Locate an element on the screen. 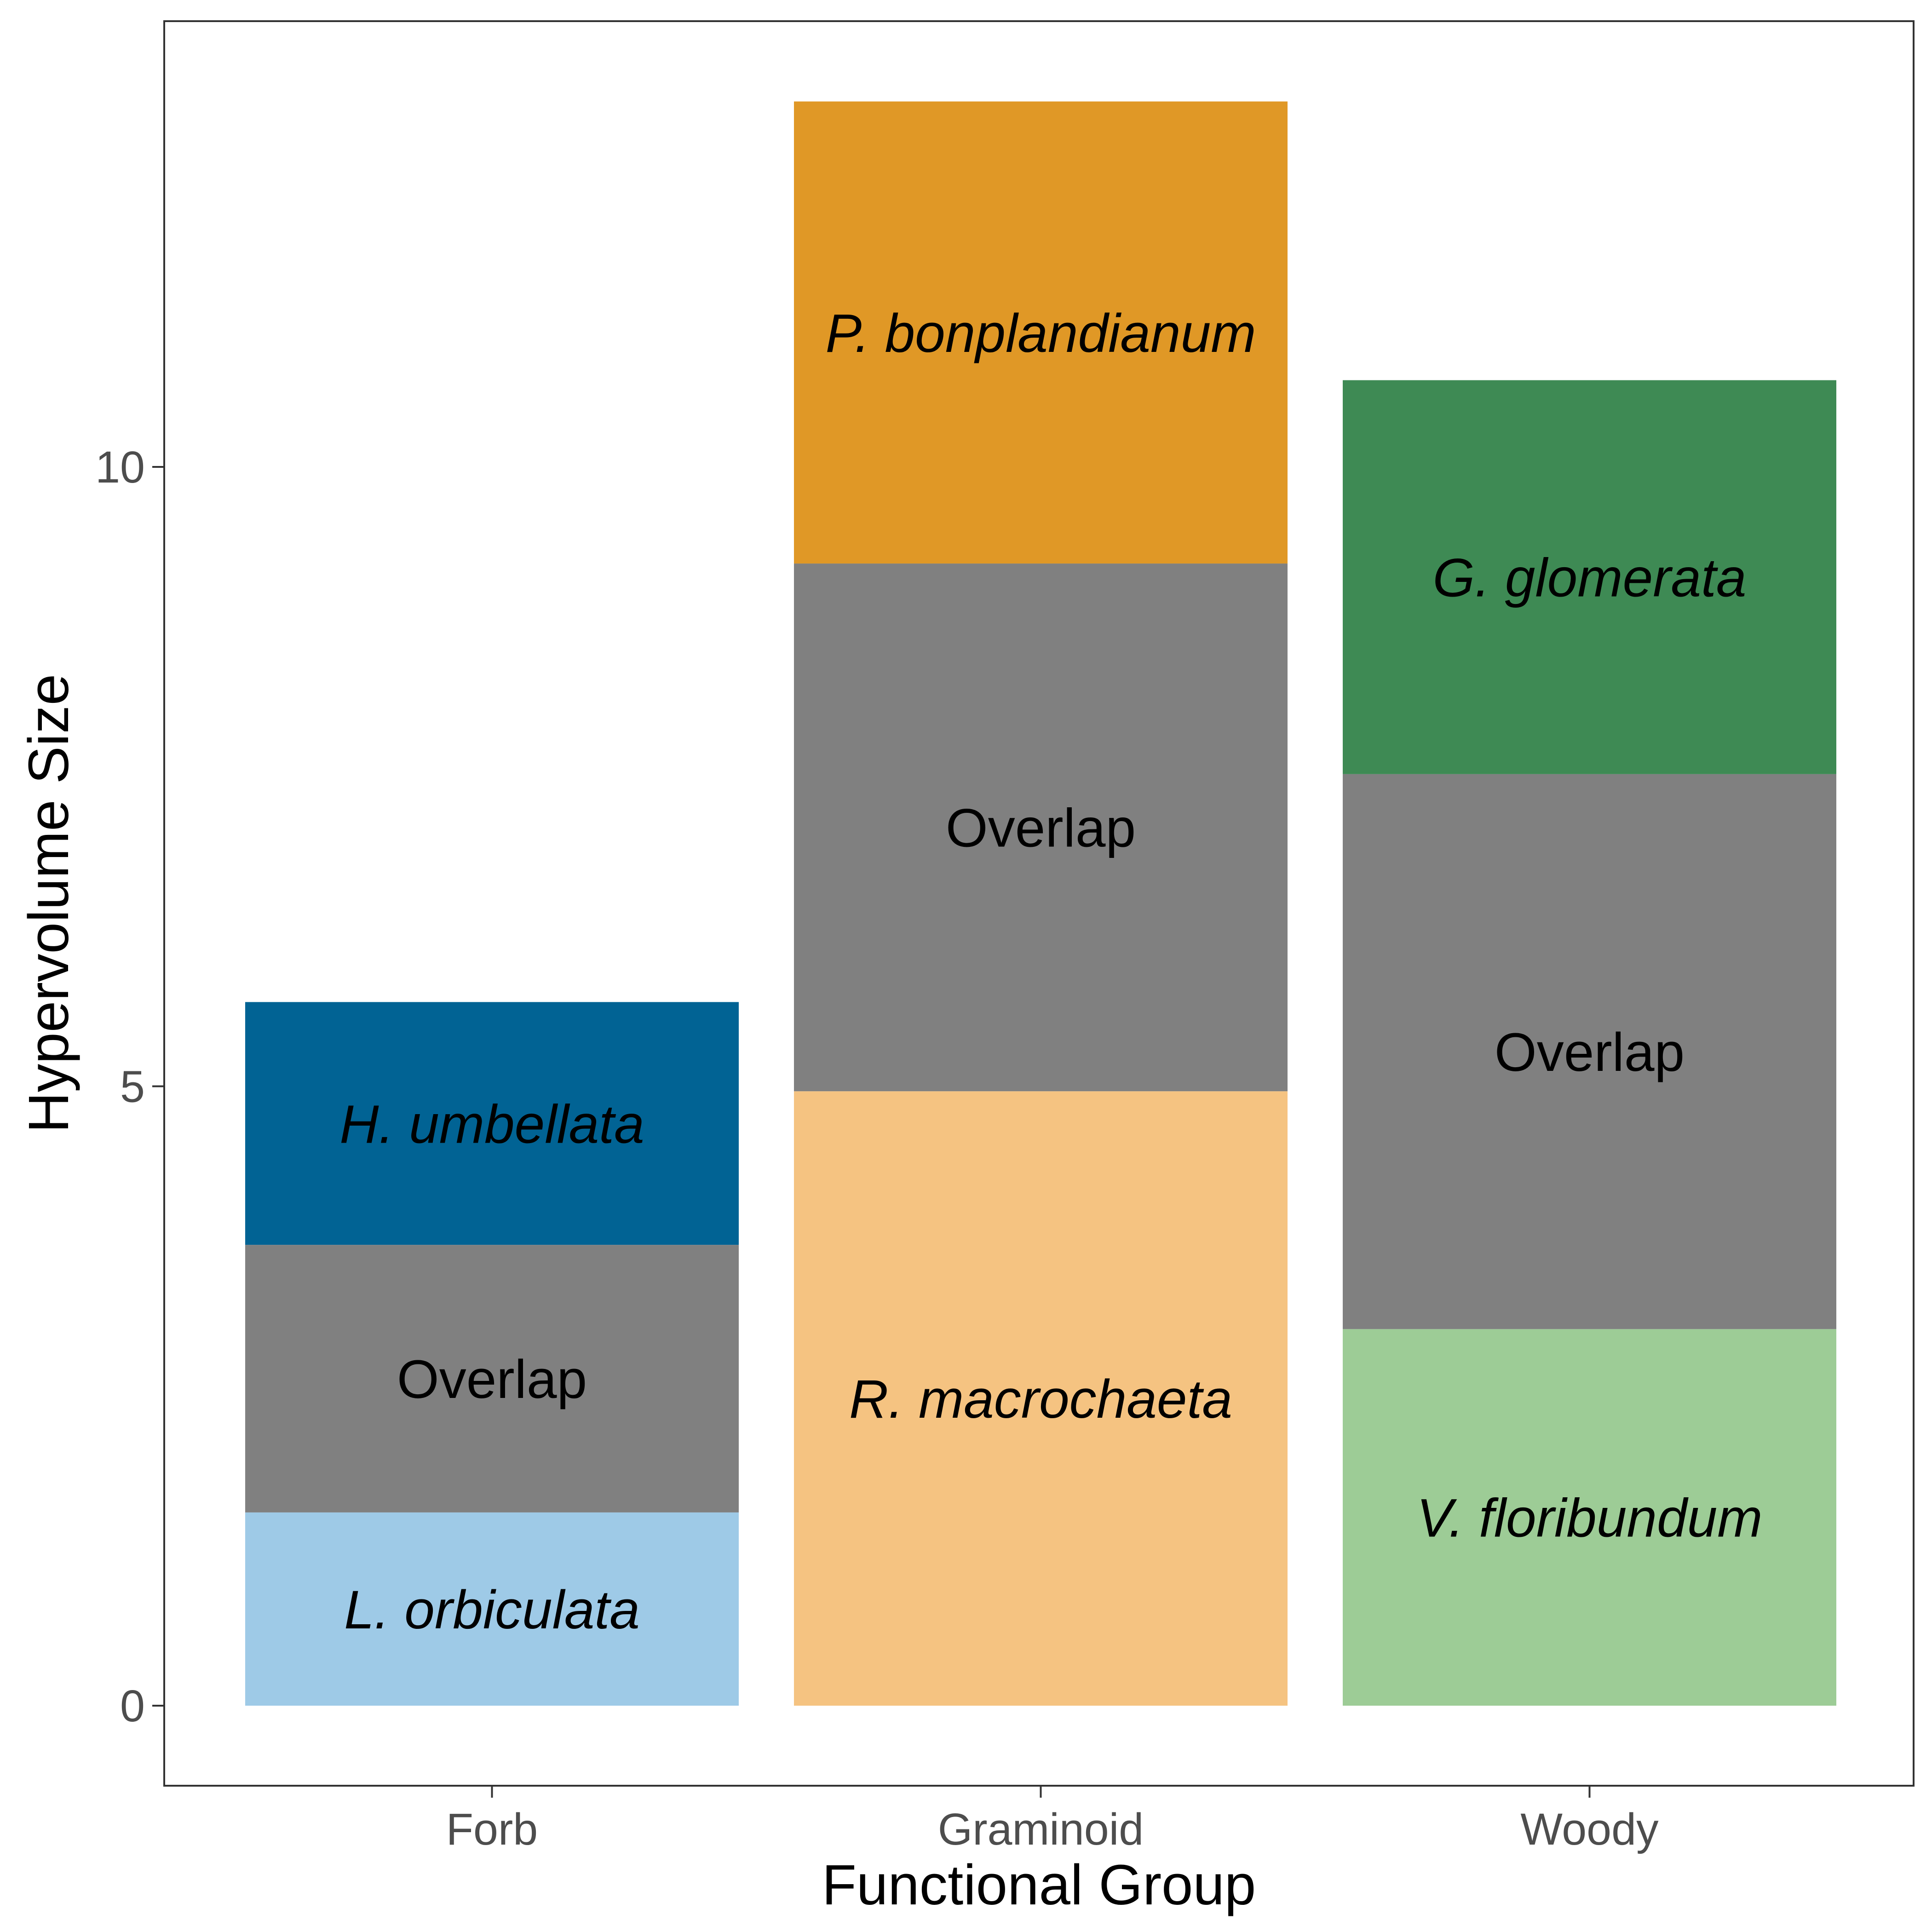 This screenshot has height=1932, width=1932. segment-label-r-macrochaeta: R. macrochaeta is located at coordinates (1040, 1399).